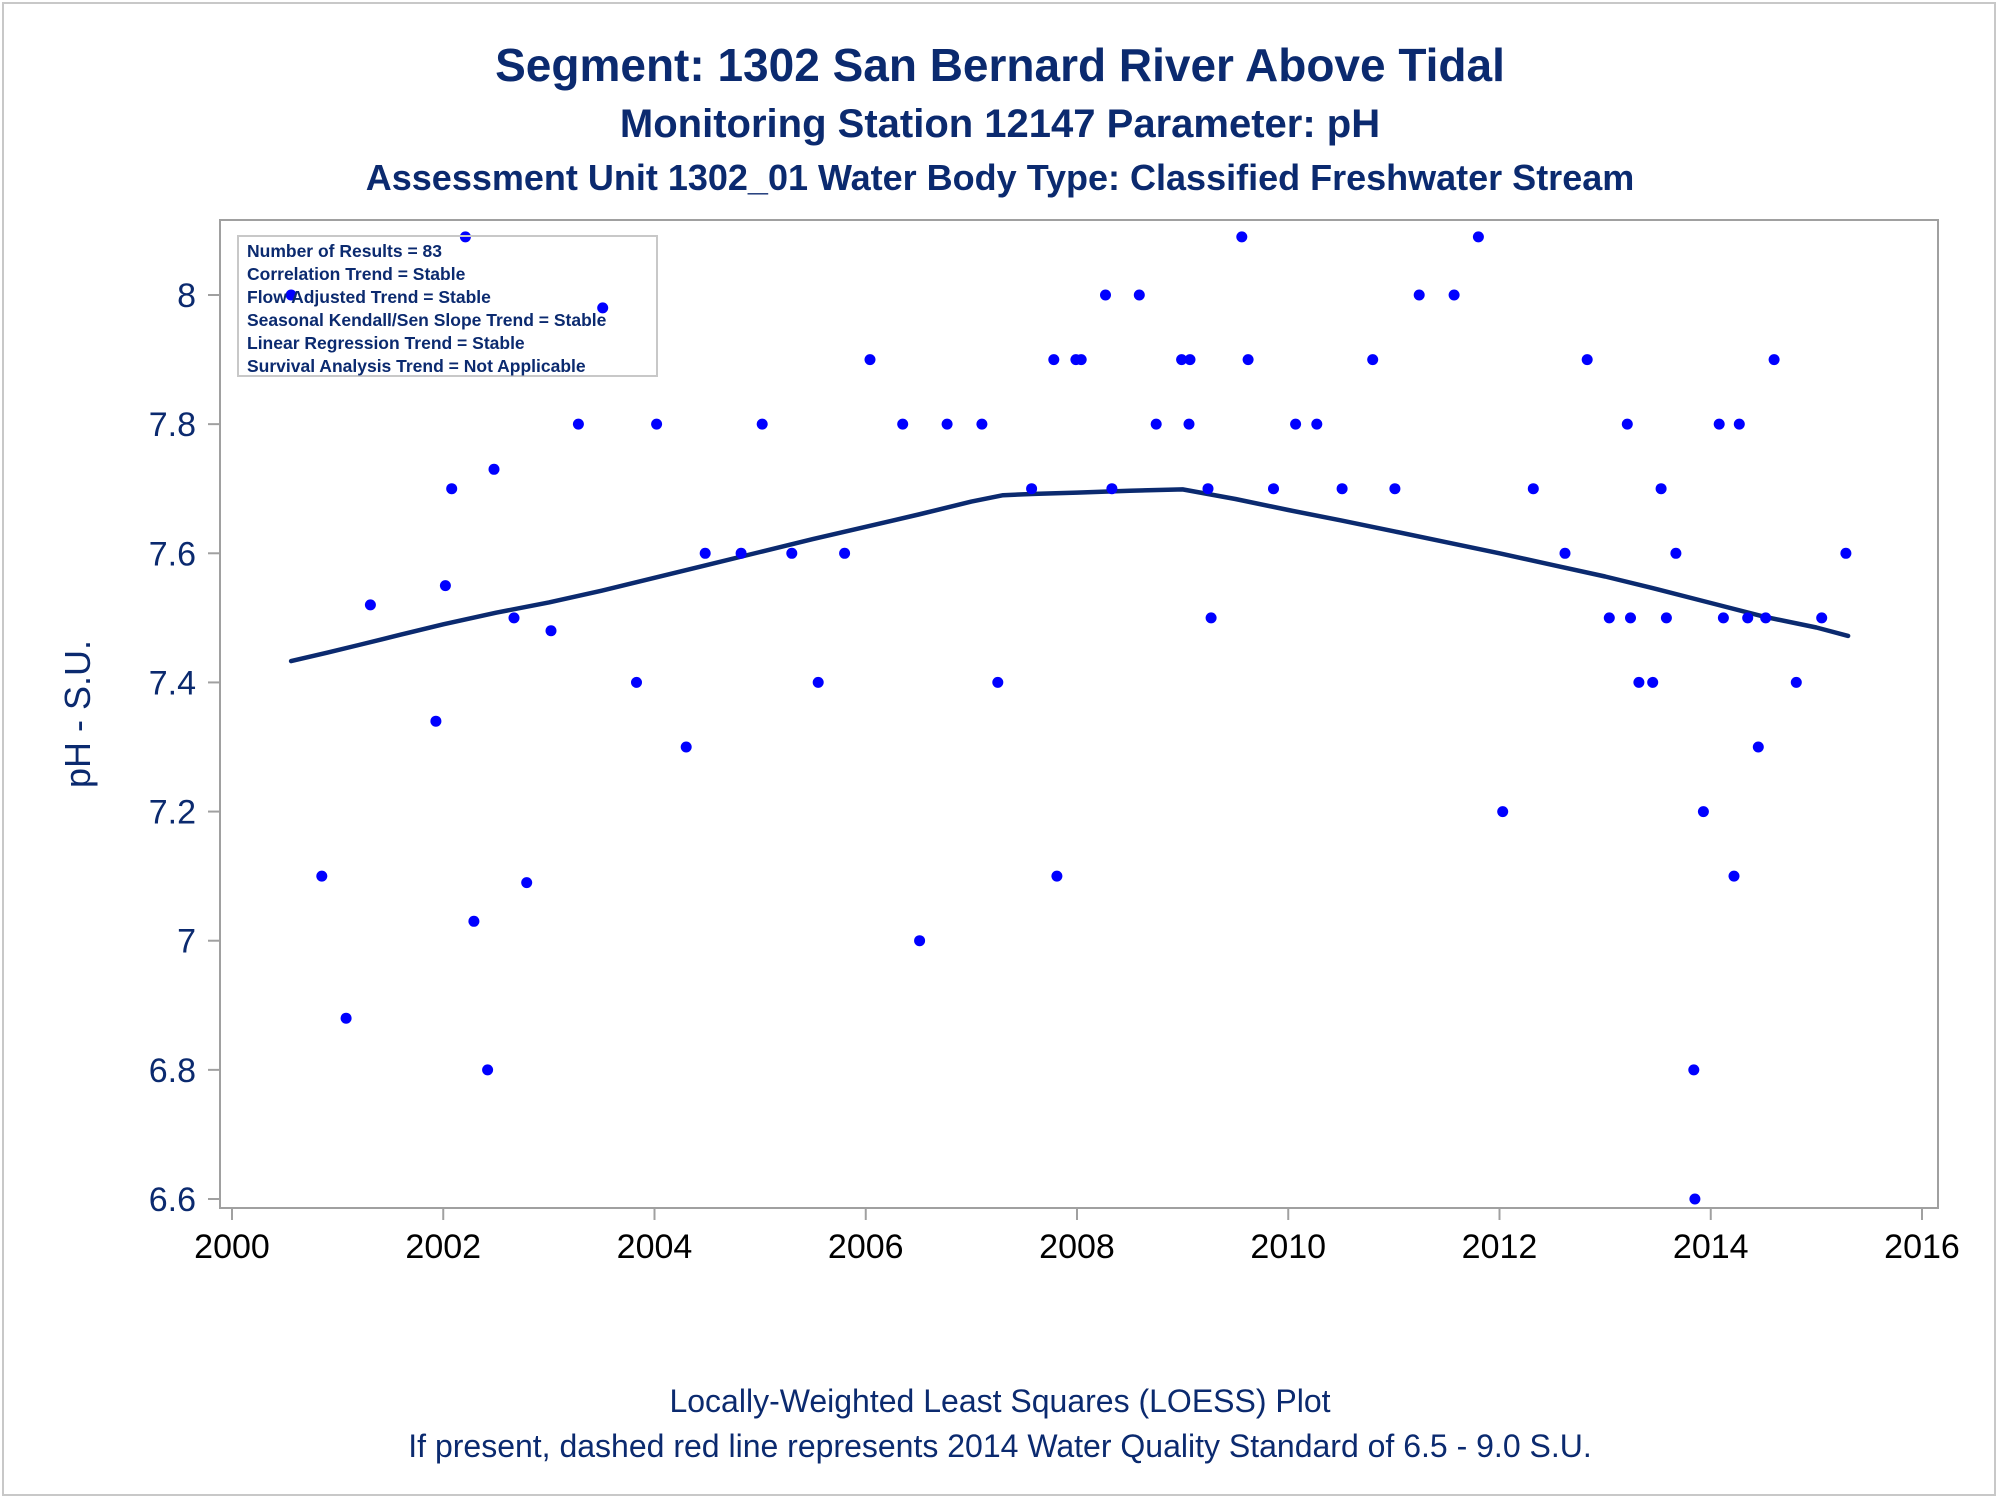  I want to click on linear-regression-trend-text: Linear Regression Trend = Stable, so click(386, 343).